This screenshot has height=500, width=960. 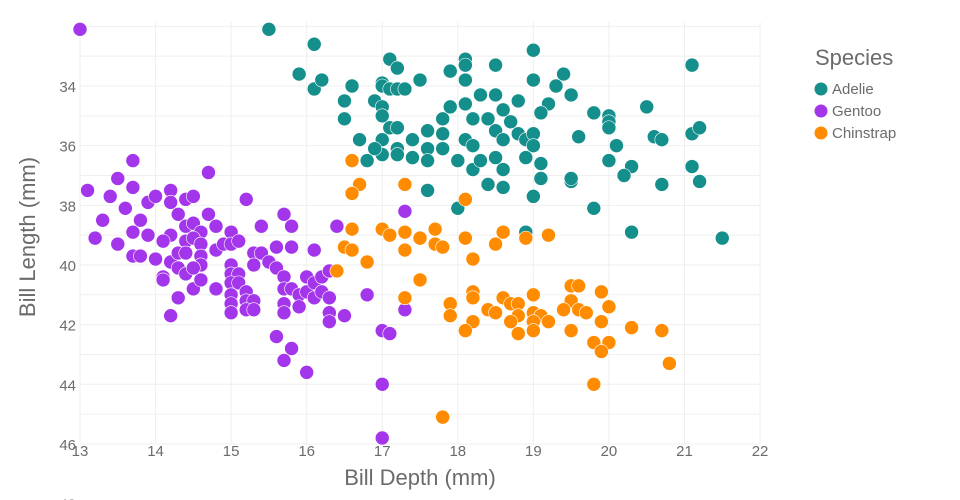 I want to click on x-tick-label: 16, so click(x=306, y=451).